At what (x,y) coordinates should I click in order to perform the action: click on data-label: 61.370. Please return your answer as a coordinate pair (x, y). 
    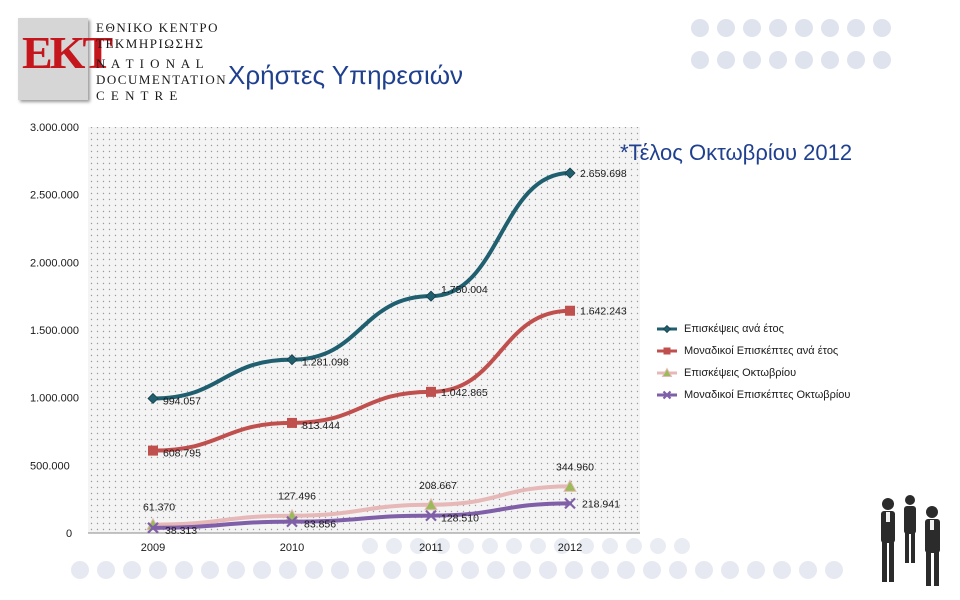
    Looking at the image, I should click on (159, 508).